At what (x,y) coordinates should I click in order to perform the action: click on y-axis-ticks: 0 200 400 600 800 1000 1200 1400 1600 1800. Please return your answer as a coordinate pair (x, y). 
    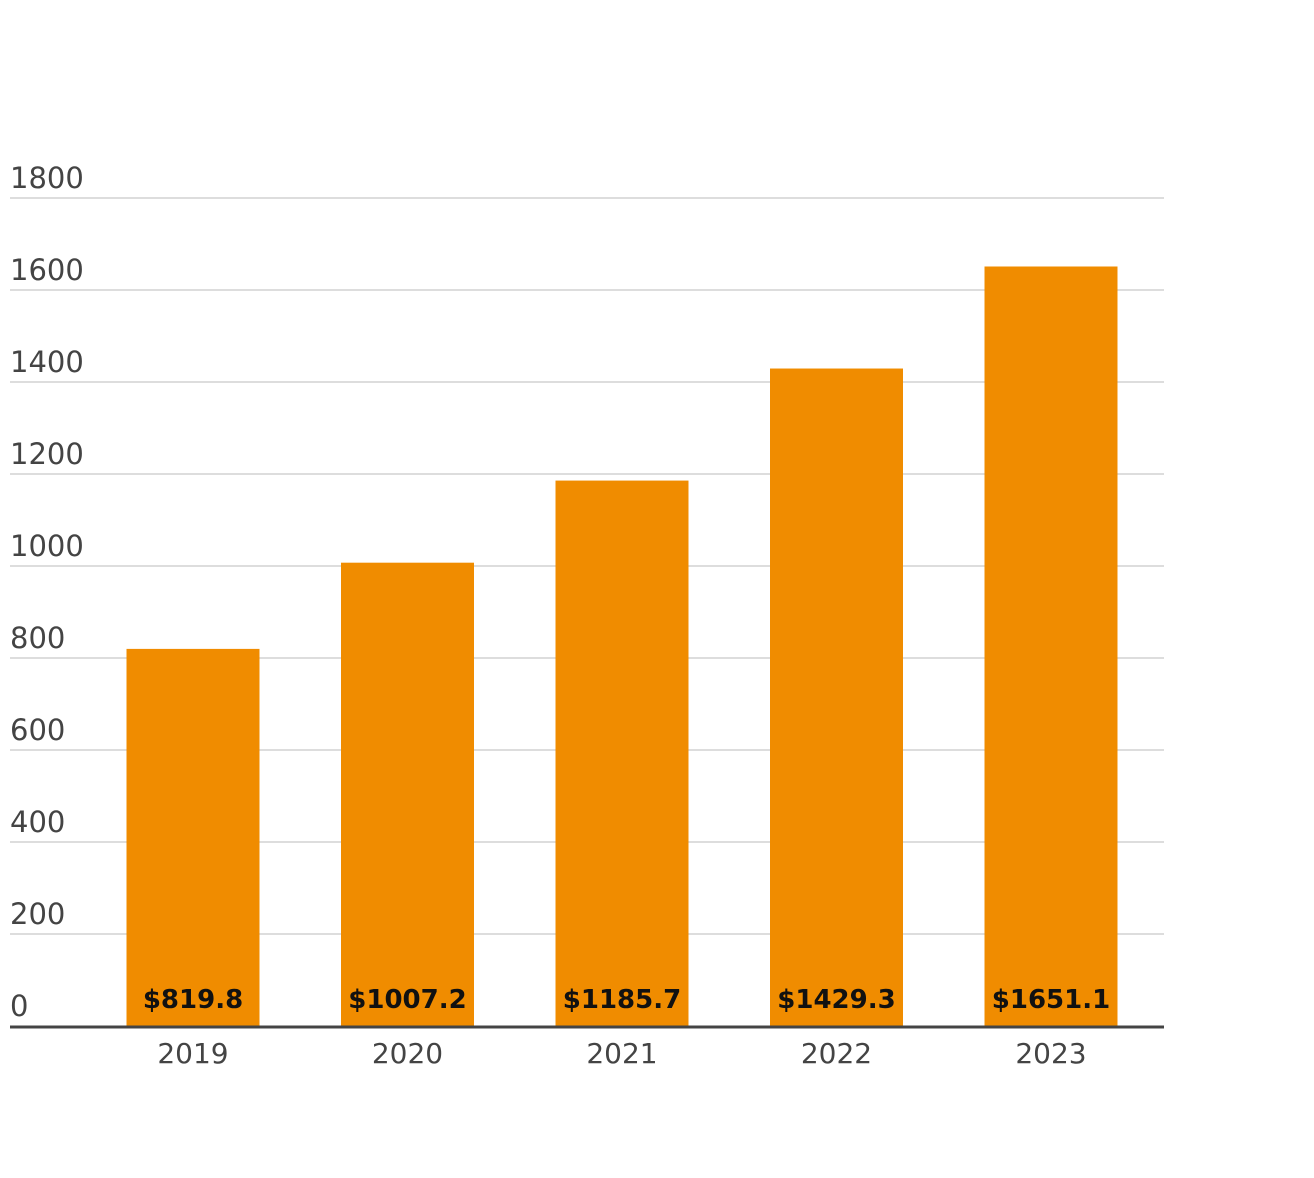
    Looking at the image, I should click on (47, 592).